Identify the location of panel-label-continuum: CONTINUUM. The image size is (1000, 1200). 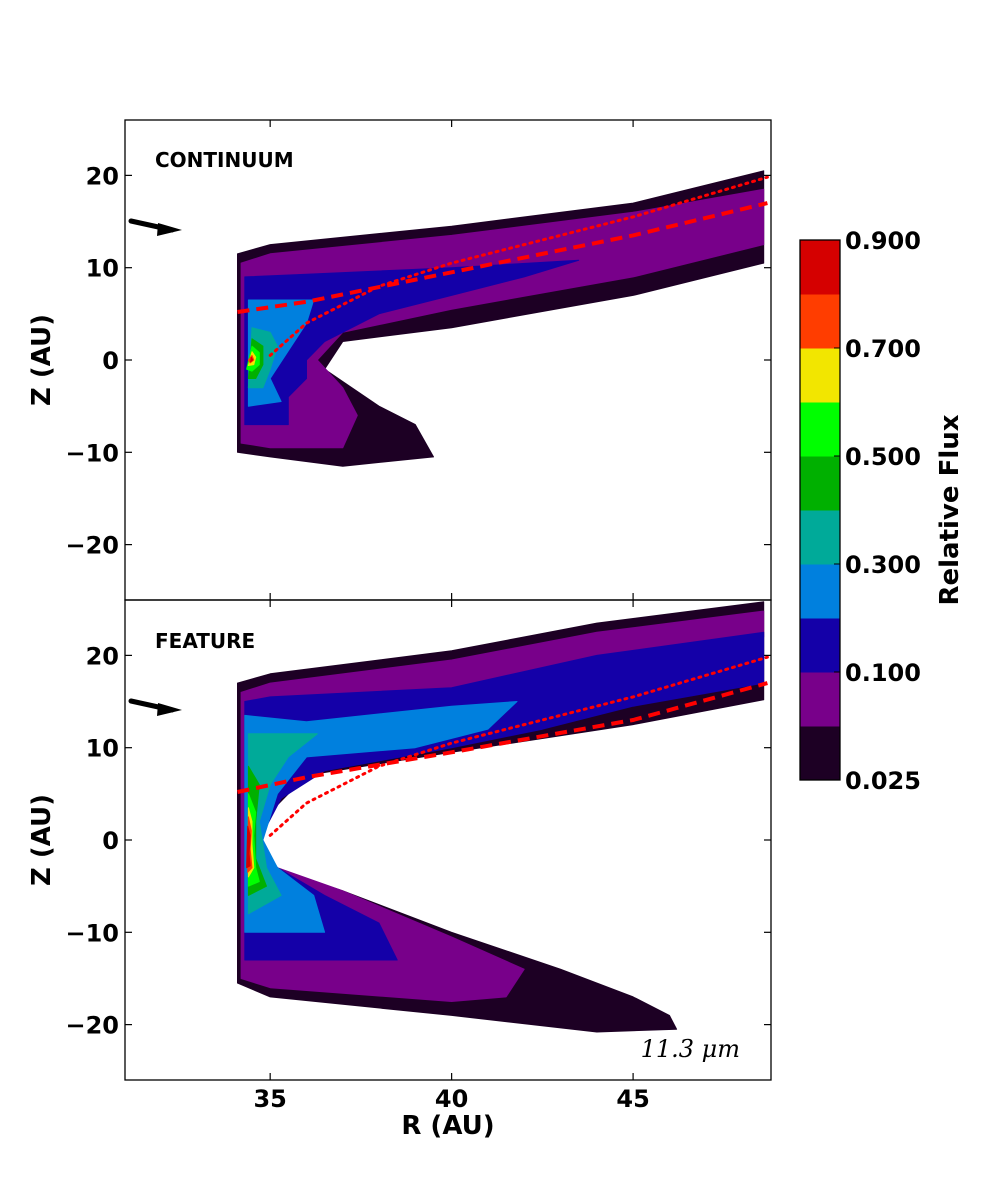
(224, 160).